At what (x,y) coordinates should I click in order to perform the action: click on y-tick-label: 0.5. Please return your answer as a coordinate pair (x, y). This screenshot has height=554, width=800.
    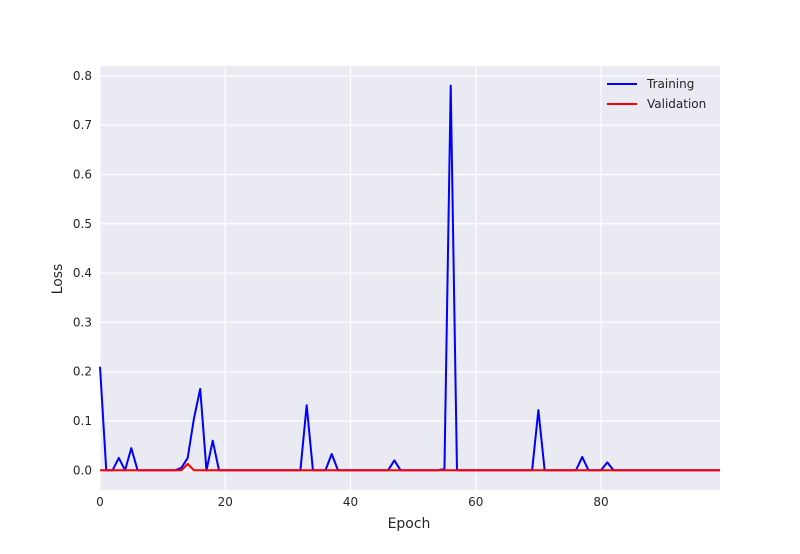
    Looking at the image, I should click on (82, 224).